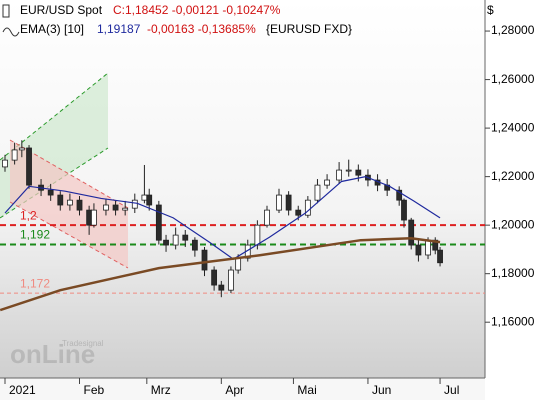 Image resolution: width=550 pixels, height=400 pixels. I want to click on y-axis-area, so click(517, 200).